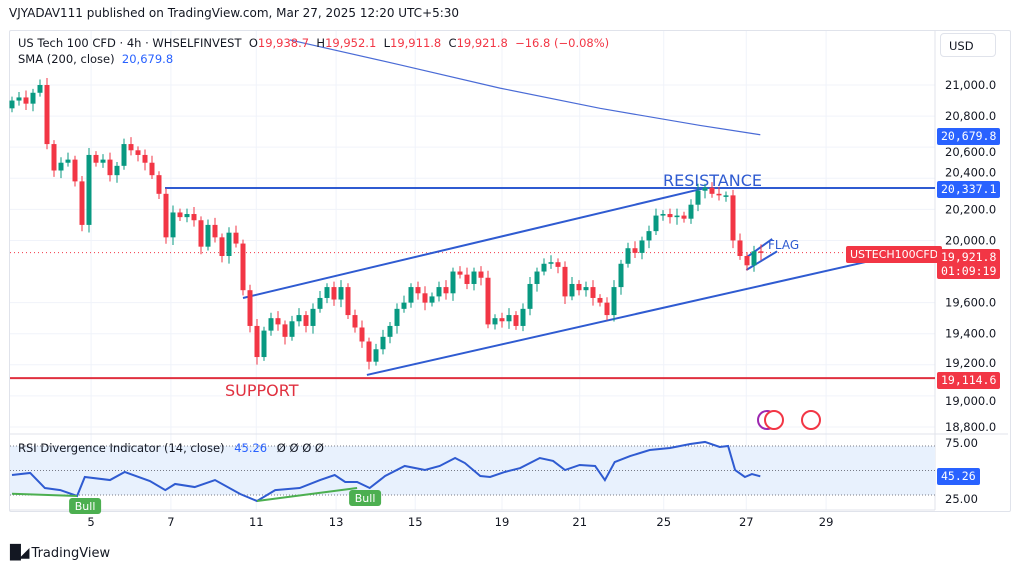  Describe the element at coordinates (968, 45) in the screenshot. I see `currency-button: USD` at that location.